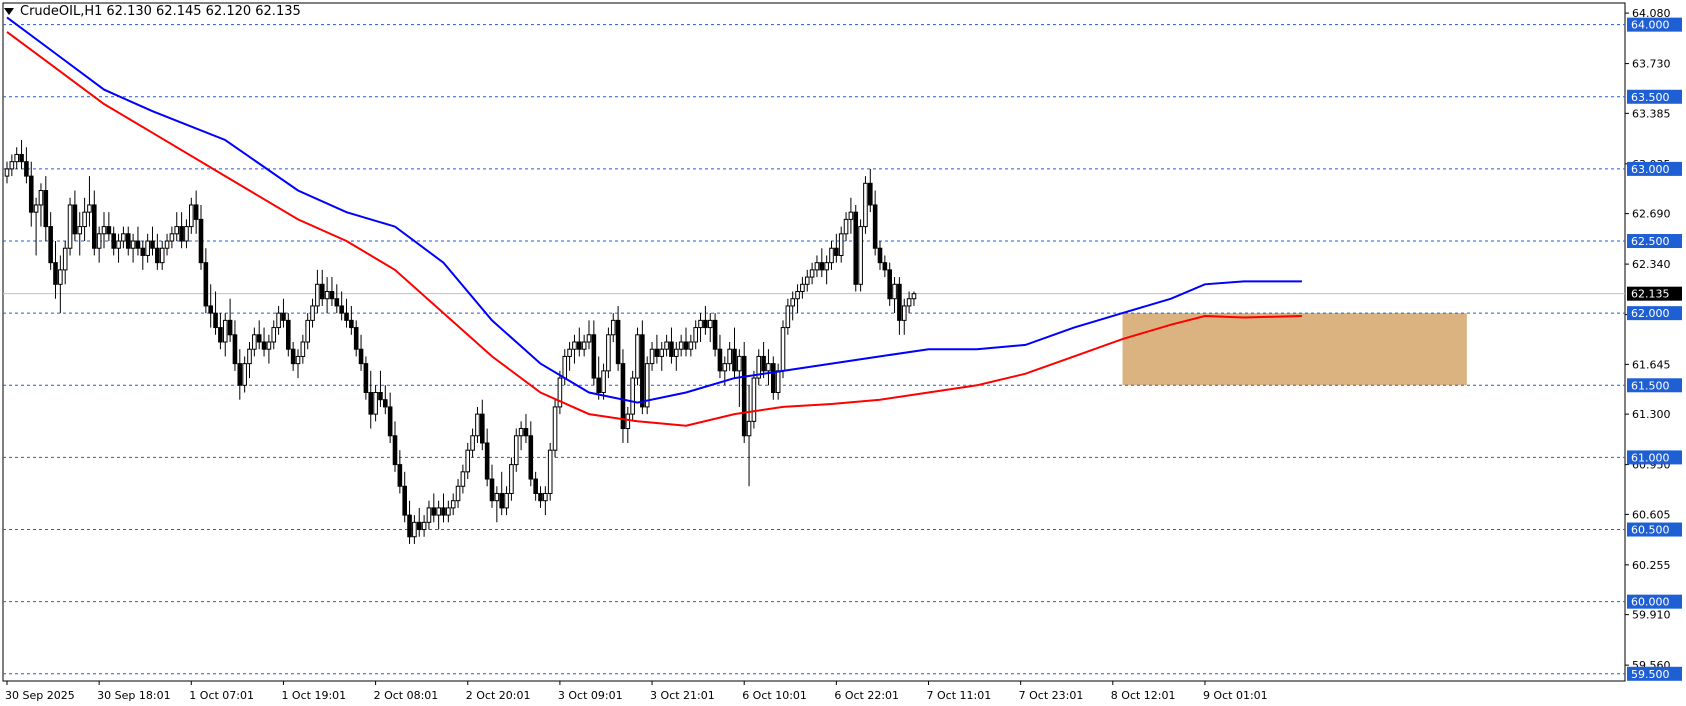  What do you see at coordinates (1650, 385) in the screenshot?
I see `level-tag-label: 61.500` at bounding box center [1650, 385].